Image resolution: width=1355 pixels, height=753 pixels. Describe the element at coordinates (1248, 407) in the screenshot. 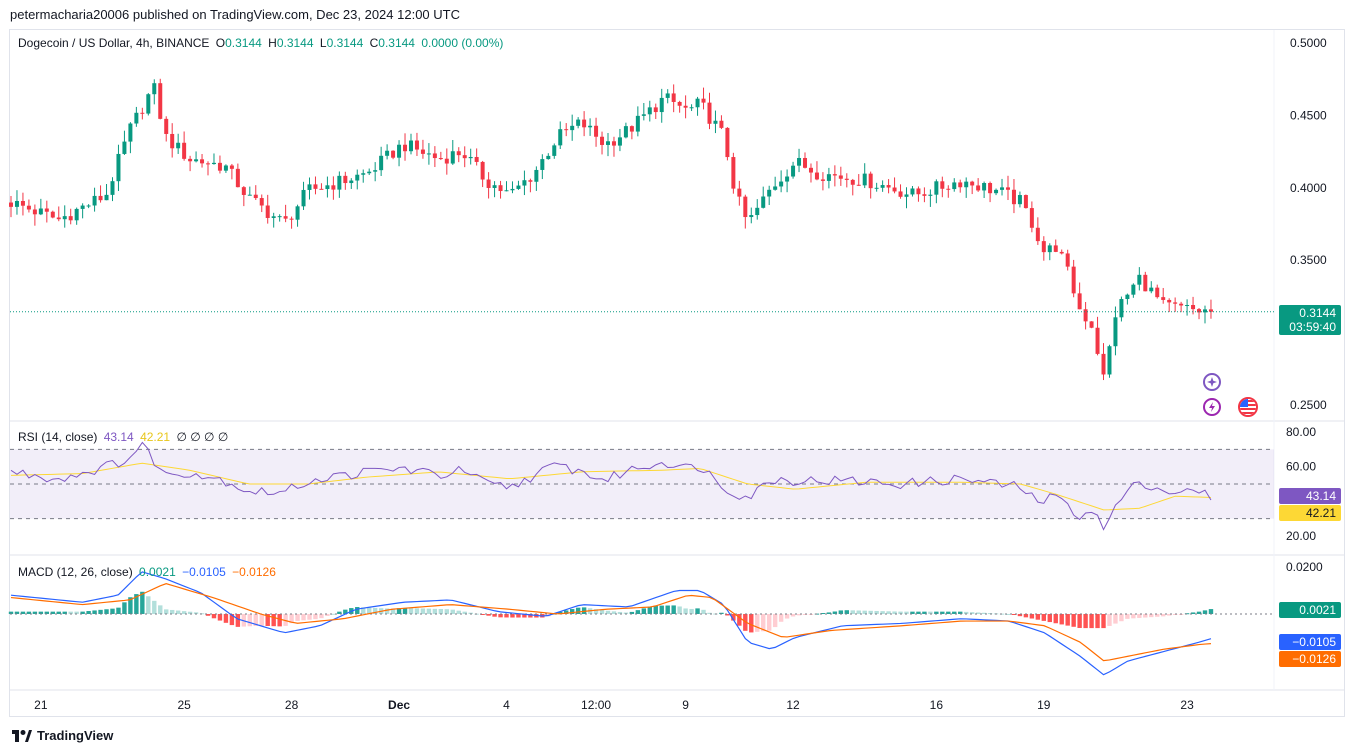

I see `us-flag-icon` at that location.